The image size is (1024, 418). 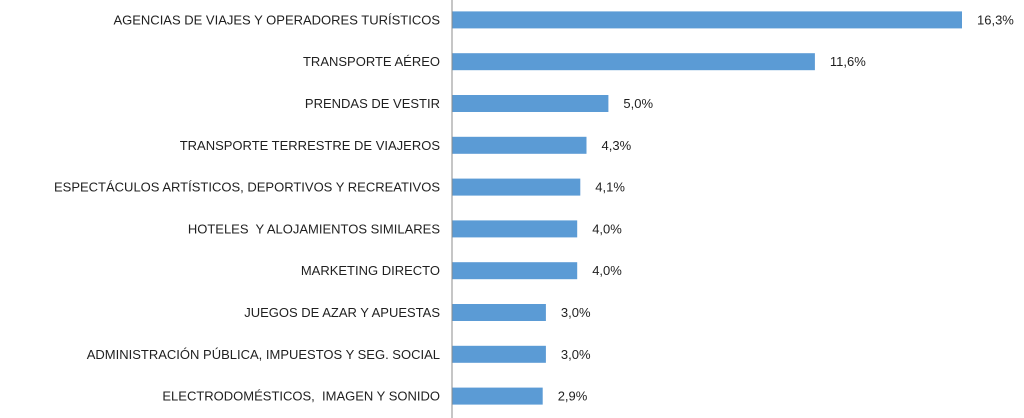 I want to click on value-label: 4,1%, so click(x=610, y=187).